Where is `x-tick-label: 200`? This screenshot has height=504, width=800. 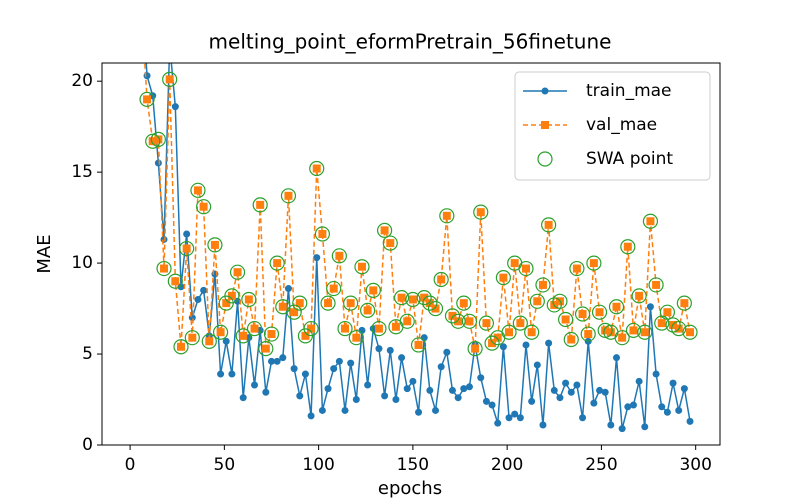 x-tick-label: 200 is located at coordinates (507, 465).